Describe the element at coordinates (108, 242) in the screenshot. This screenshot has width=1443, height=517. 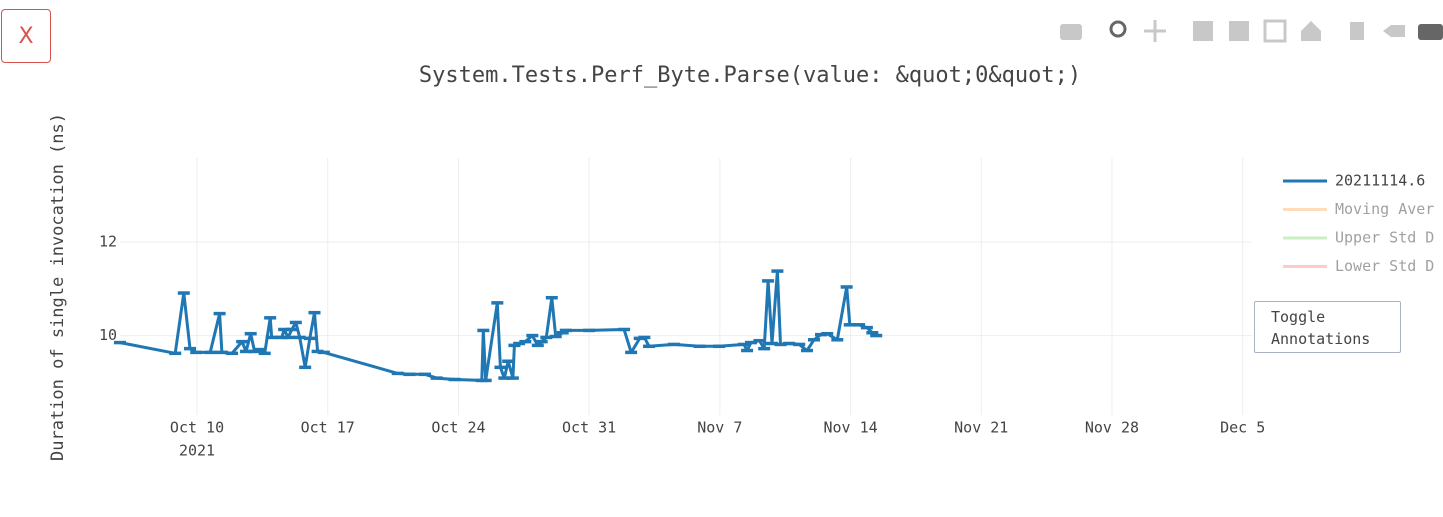
I see `y-tick-label: 12` at that location.